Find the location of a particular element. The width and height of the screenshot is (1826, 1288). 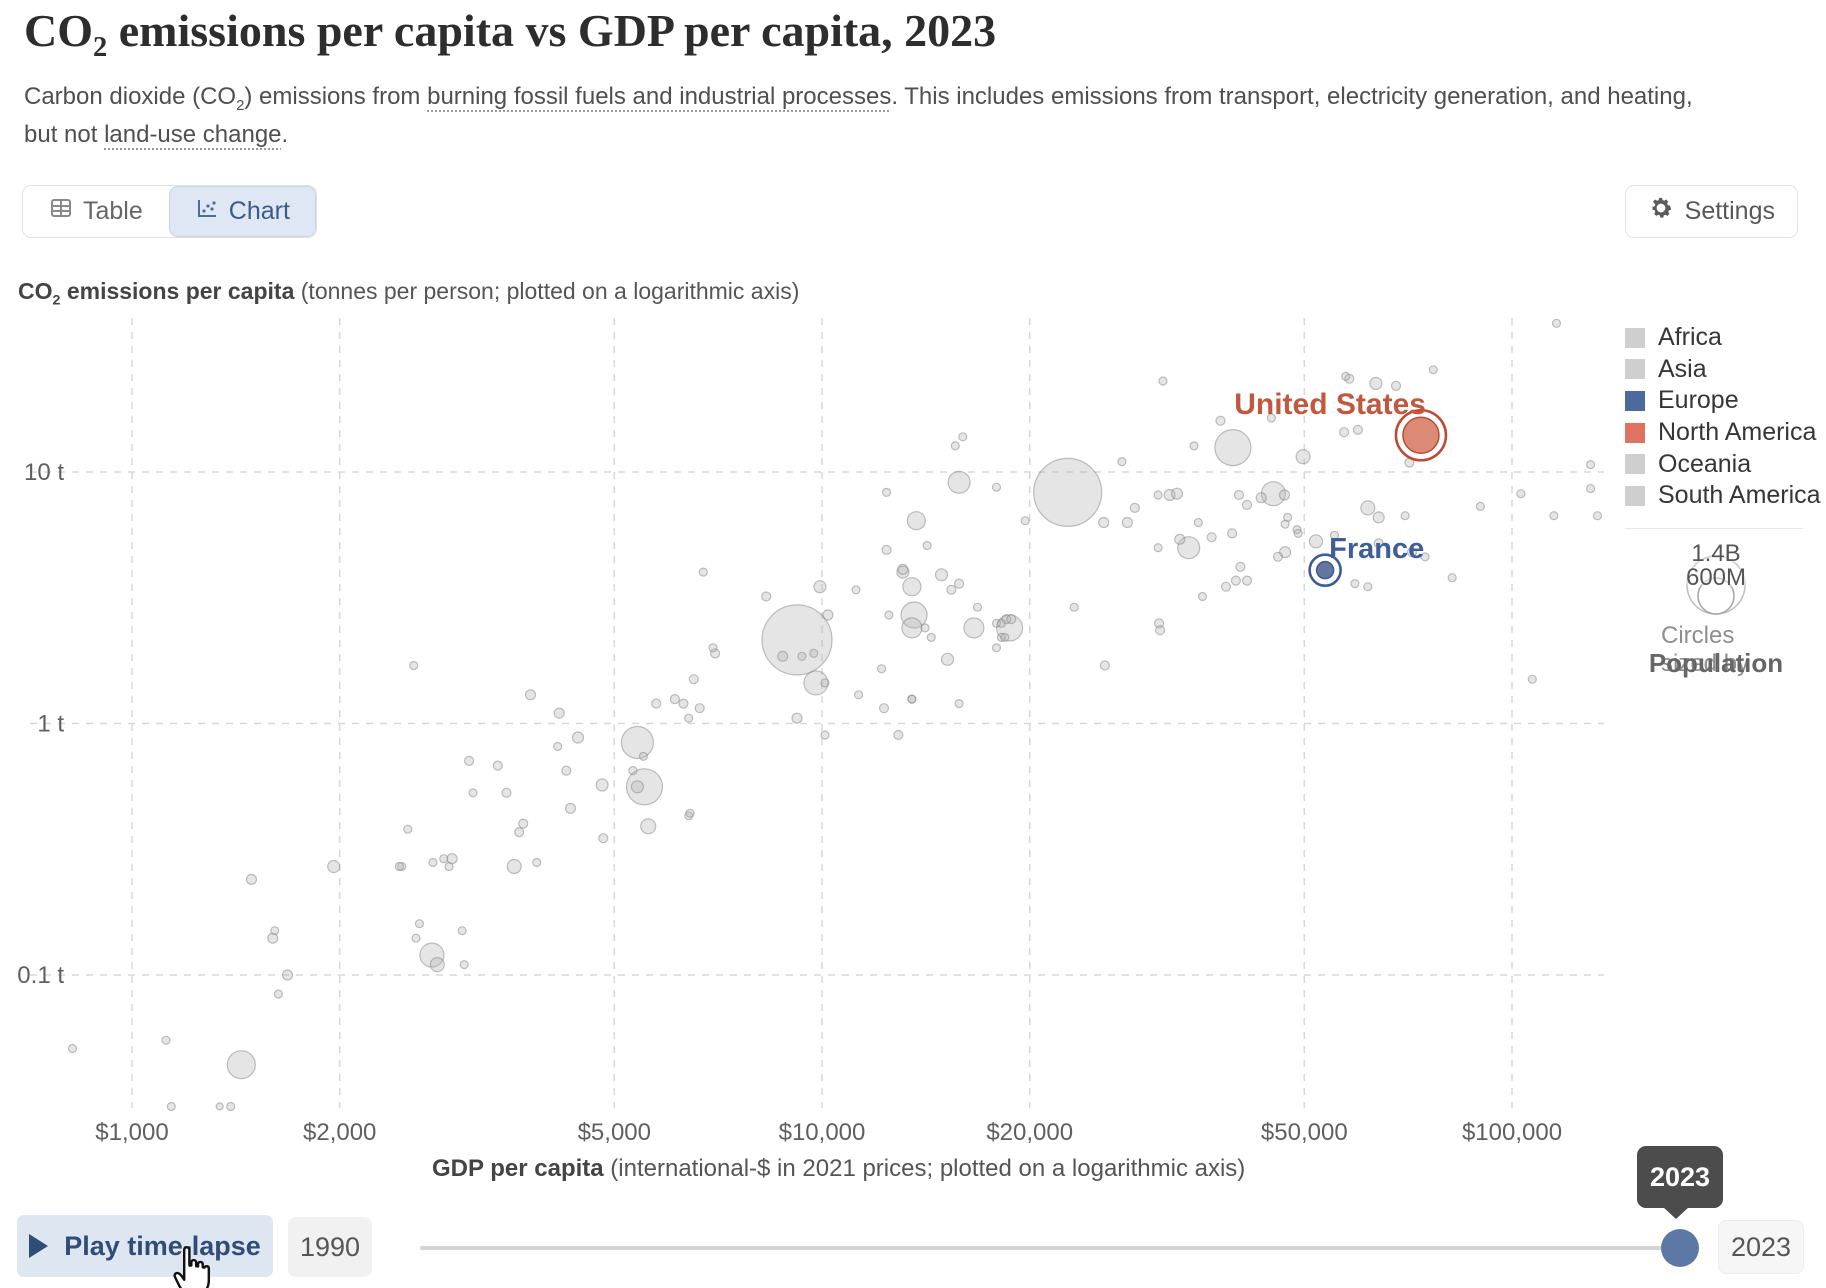

tab-chart: Chart is located at coordinates (242, 211).